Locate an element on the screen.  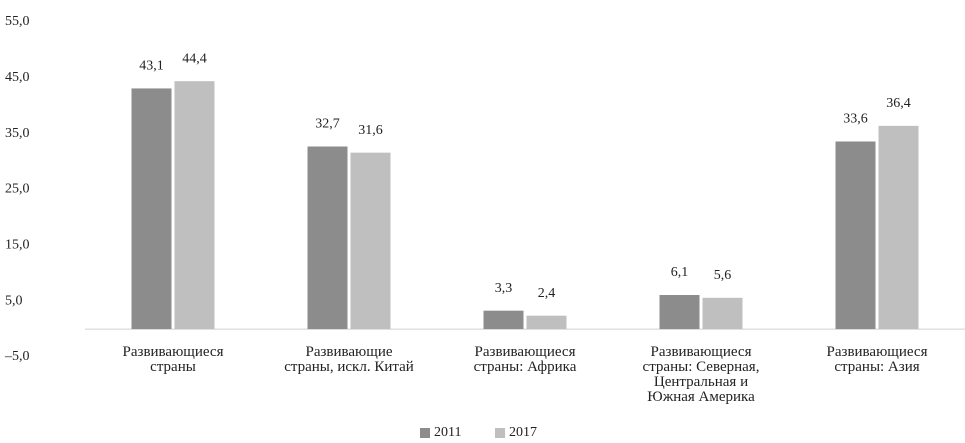
y-tick-label: 15,0 is located at coordinates (17, 245).